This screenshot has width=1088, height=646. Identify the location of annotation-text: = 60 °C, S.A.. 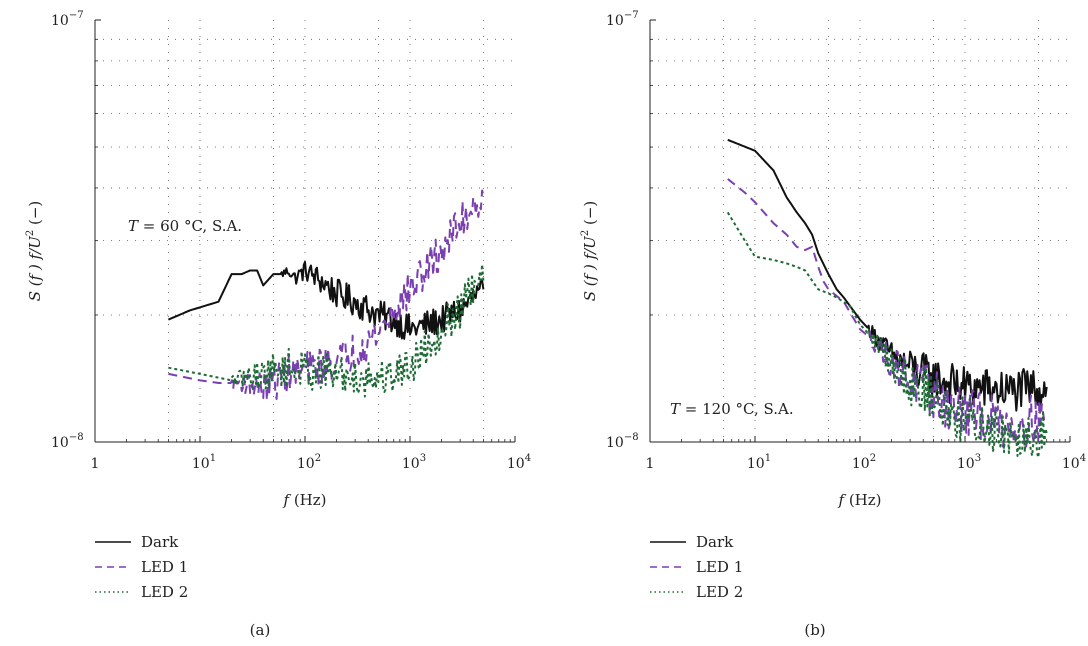
(190, 226).